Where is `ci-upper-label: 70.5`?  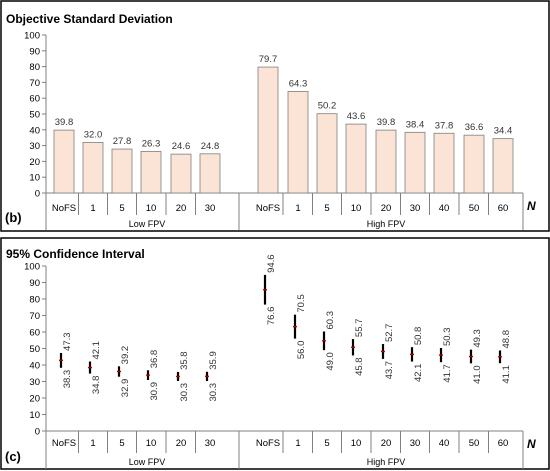
ci-upper-label: 70.5 is located at coordinates (301, 303).